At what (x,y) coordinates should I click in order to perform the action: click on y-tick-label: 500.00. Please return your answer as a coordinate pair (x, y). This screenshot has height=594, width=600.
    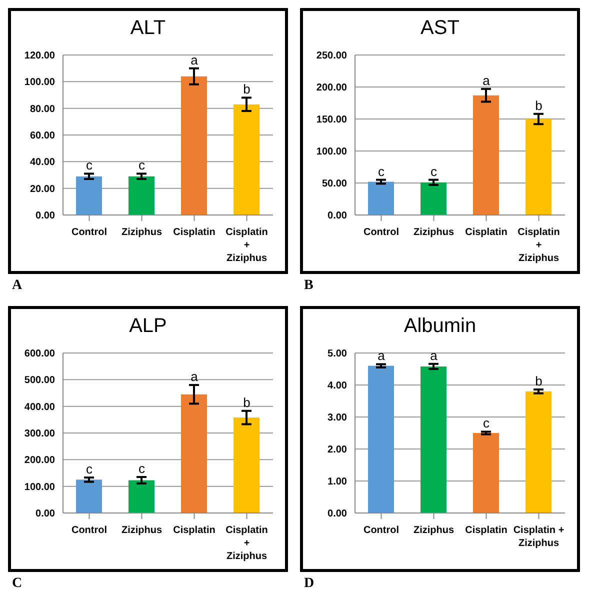
    Looking at the image, I should click on (40, 380).